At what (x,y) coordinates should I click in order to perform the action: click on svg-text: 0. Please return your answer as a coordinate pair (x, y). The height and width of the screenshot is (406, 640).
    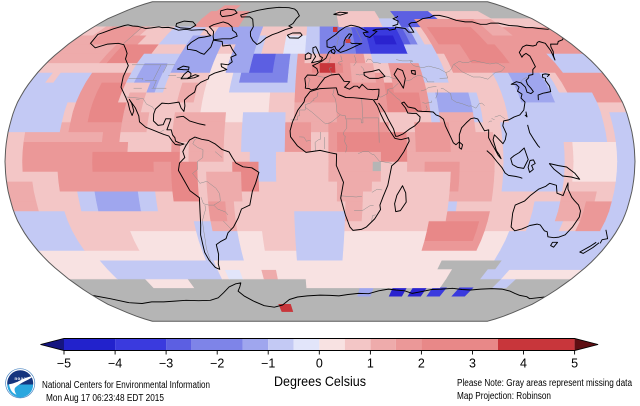
    Looking at the image, I should click on (319, 364).